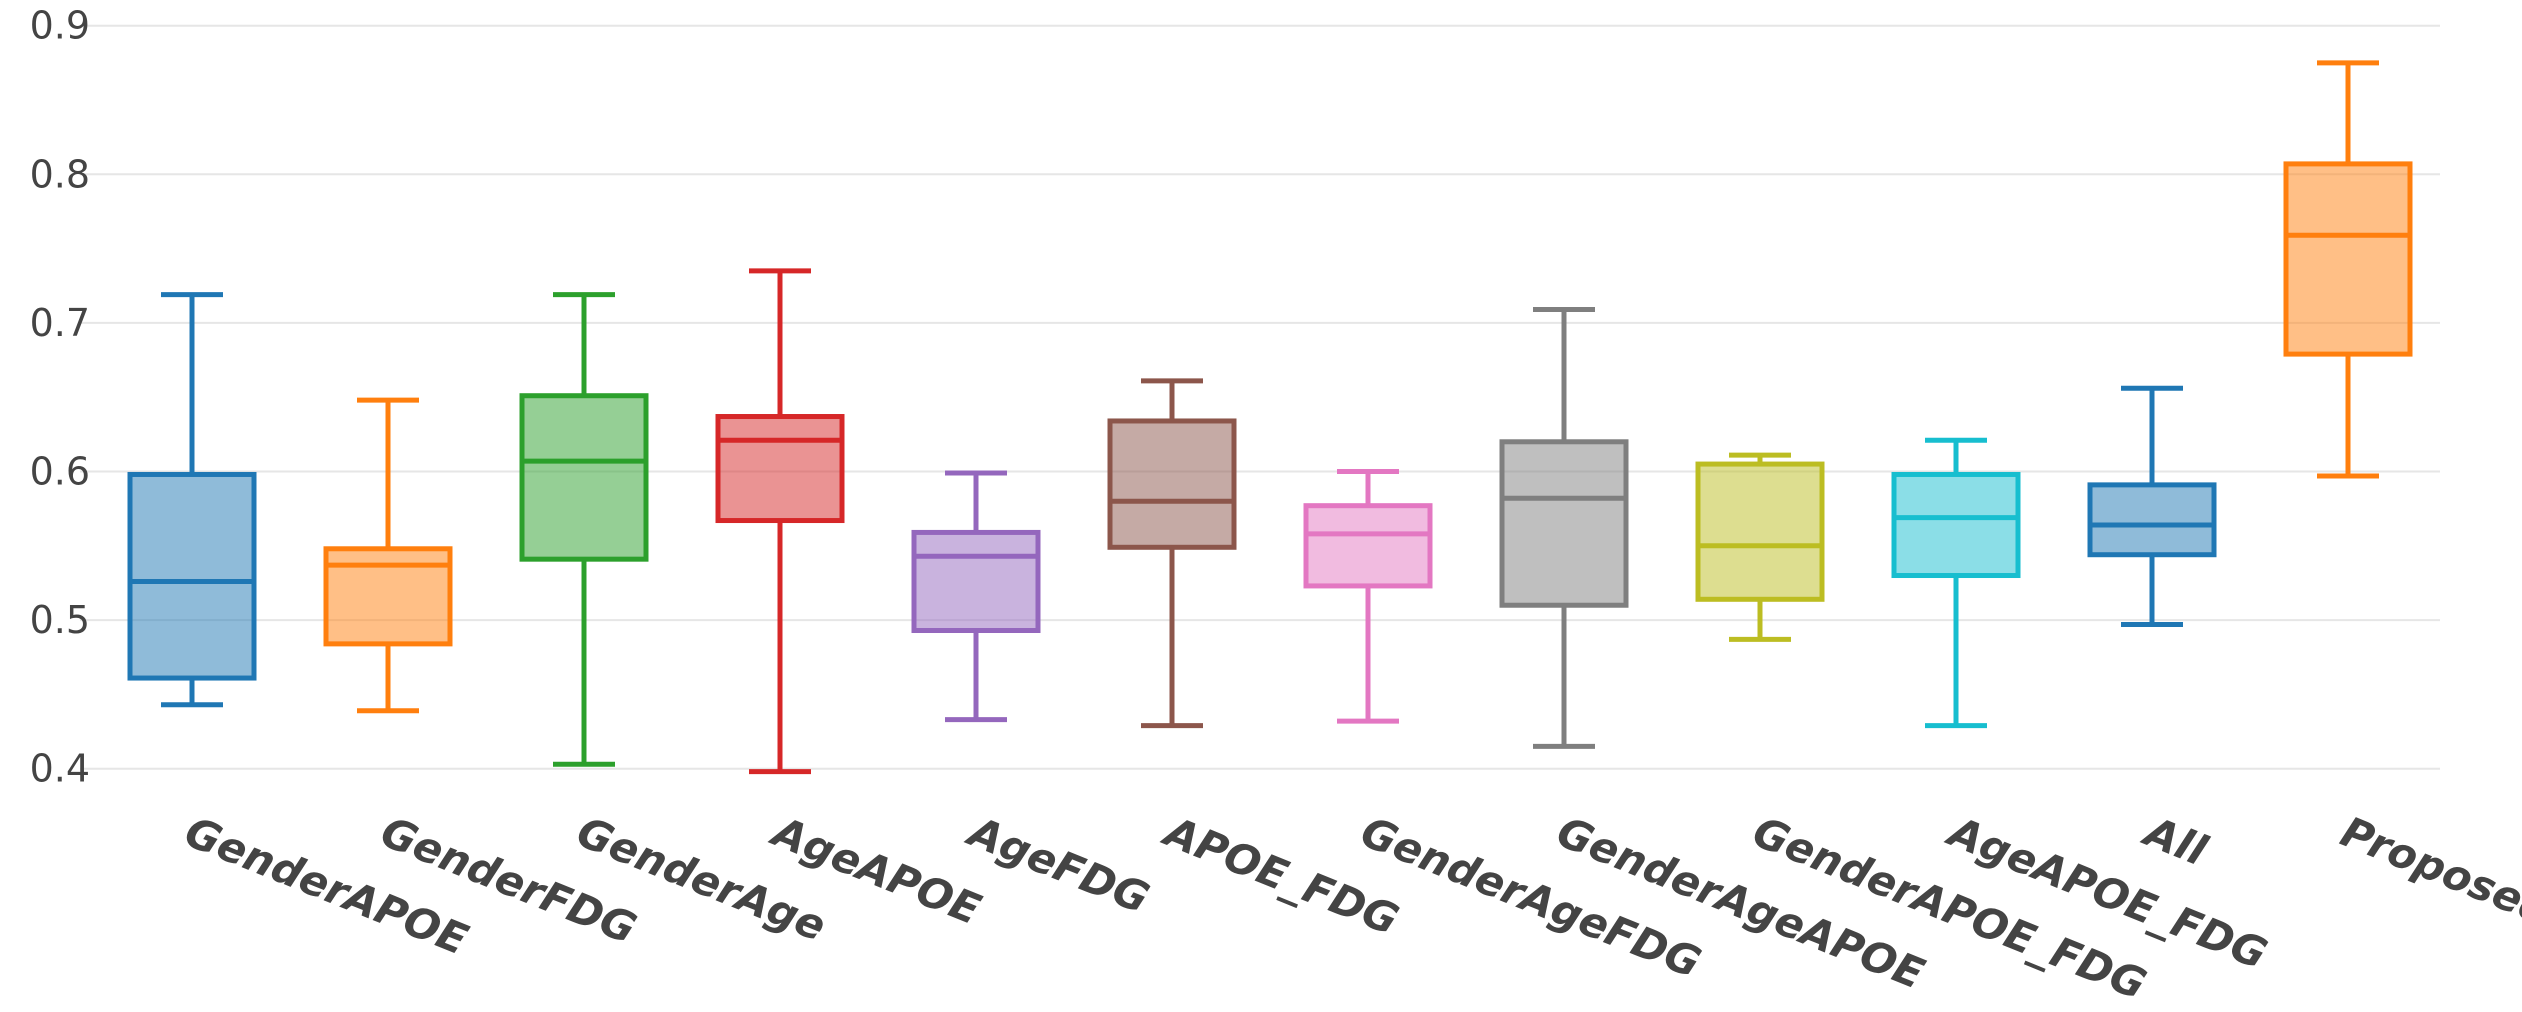  Describe the element at coordinates (1368, 596) in the screenshot. I see `box-genderagefdg` at that location.